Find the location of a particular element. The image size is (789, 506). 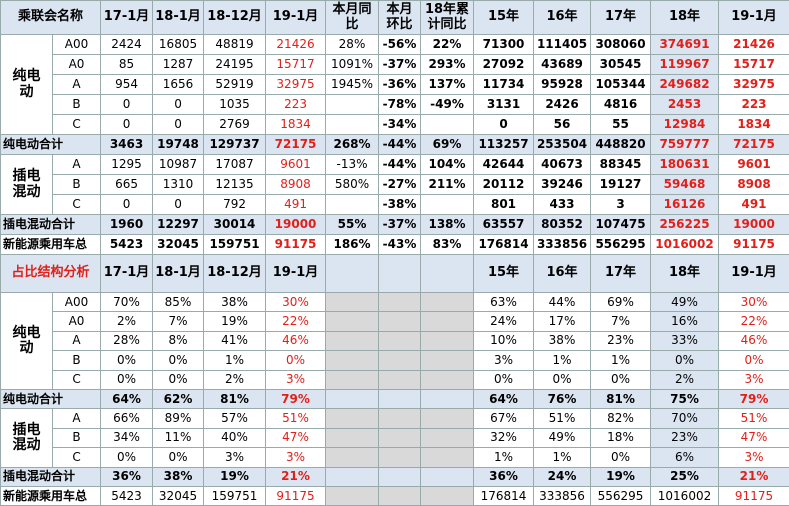

cell: 23% is located at coordinates (685, 437).